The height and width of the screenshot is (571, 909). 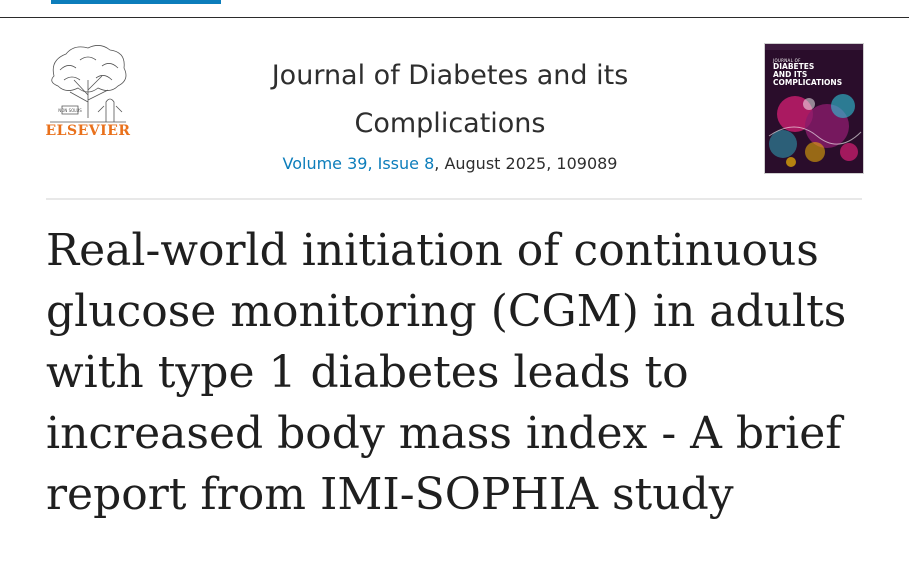 I want to click on publisher-name: ELSEVIER, so click(x=88, y=131).